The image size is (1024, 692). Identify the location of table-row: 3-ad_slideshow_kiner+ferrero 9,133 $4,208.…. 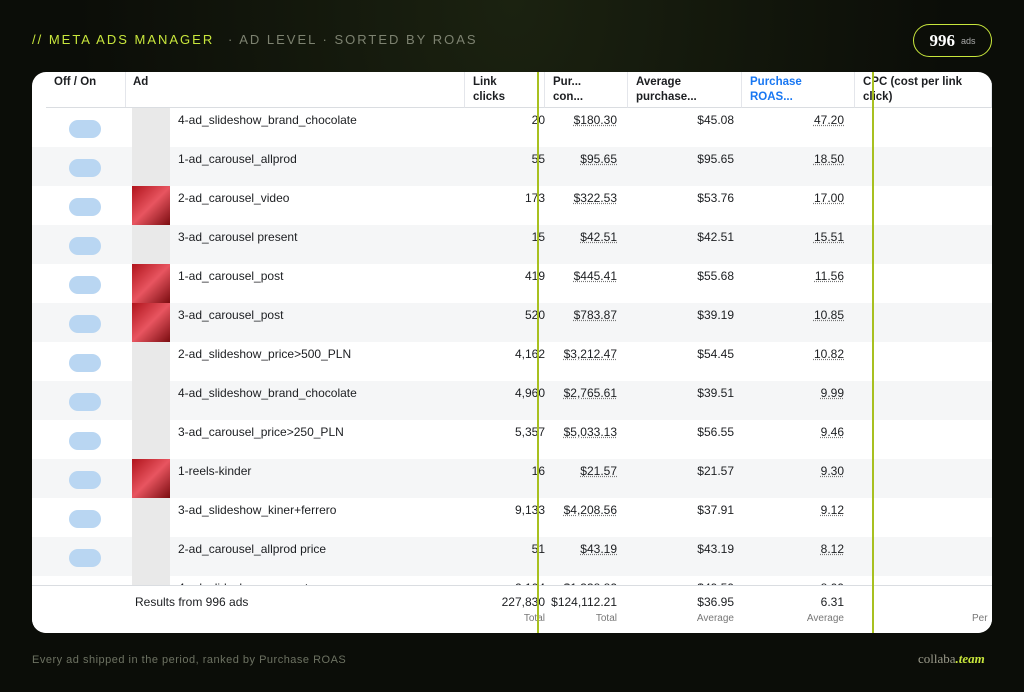
(512, 517).